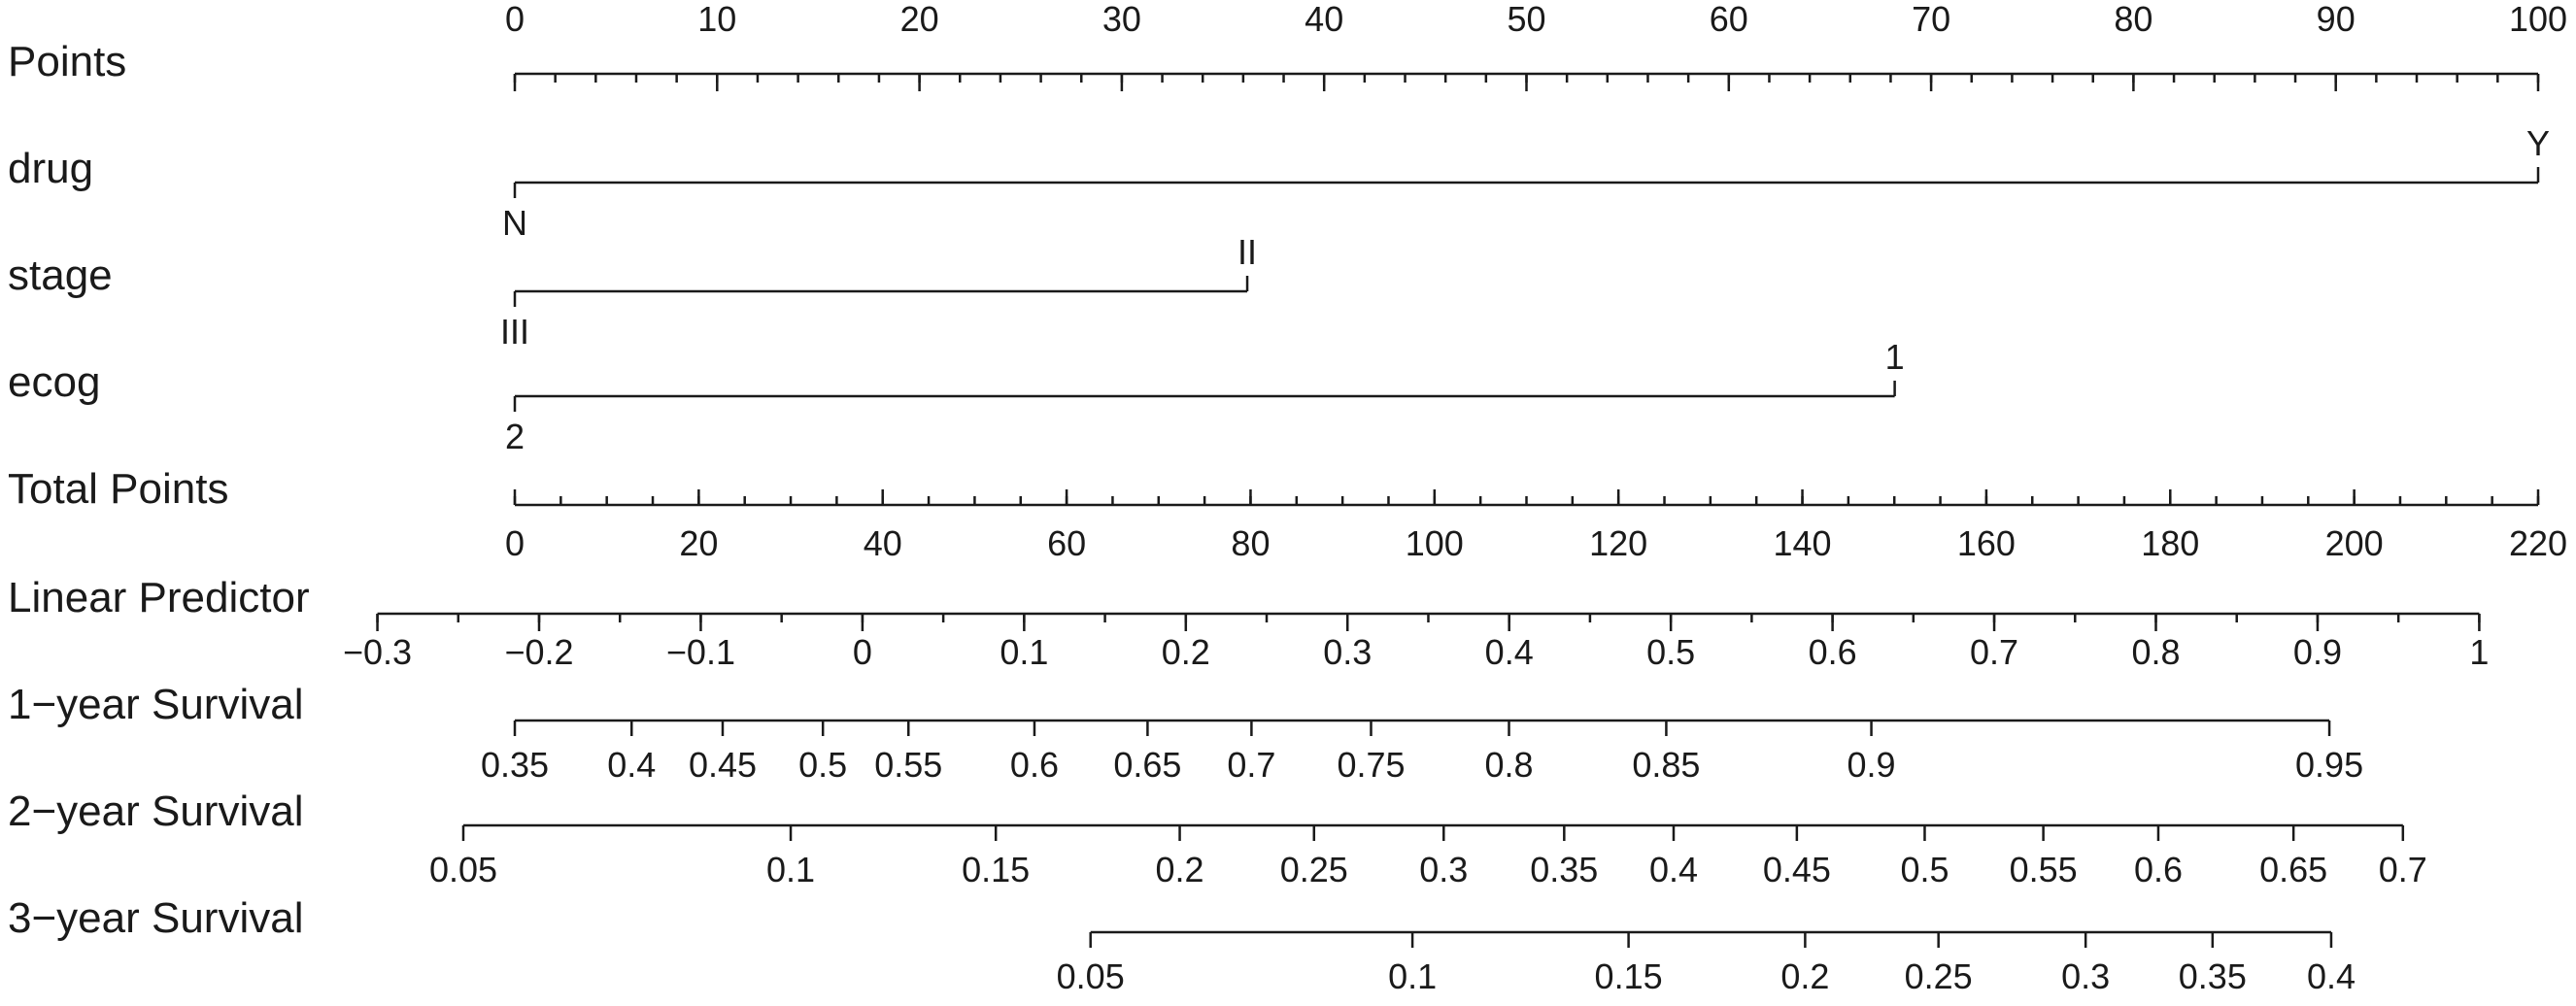 This screenshot has height=1006, width=2576. What do you see at coordinates (716, 19) in the screenshot?
I see `points-tick-label: 10` at bounding box center [716, 19].